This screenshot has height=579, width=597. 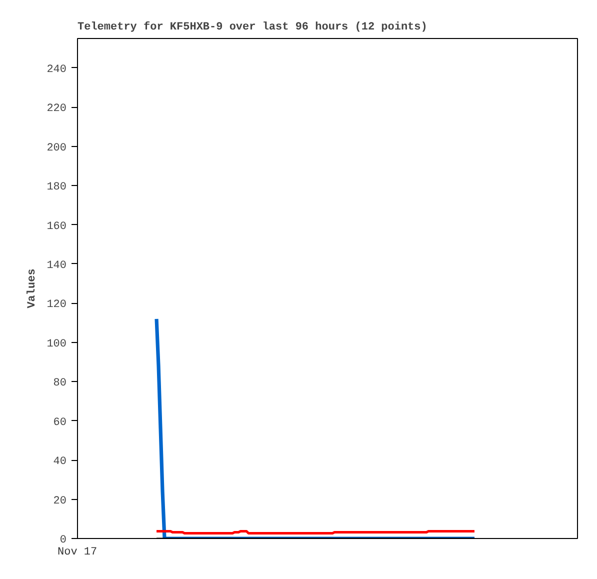 I want to click on y-tick-label: 20, so click(x=59, y=501).